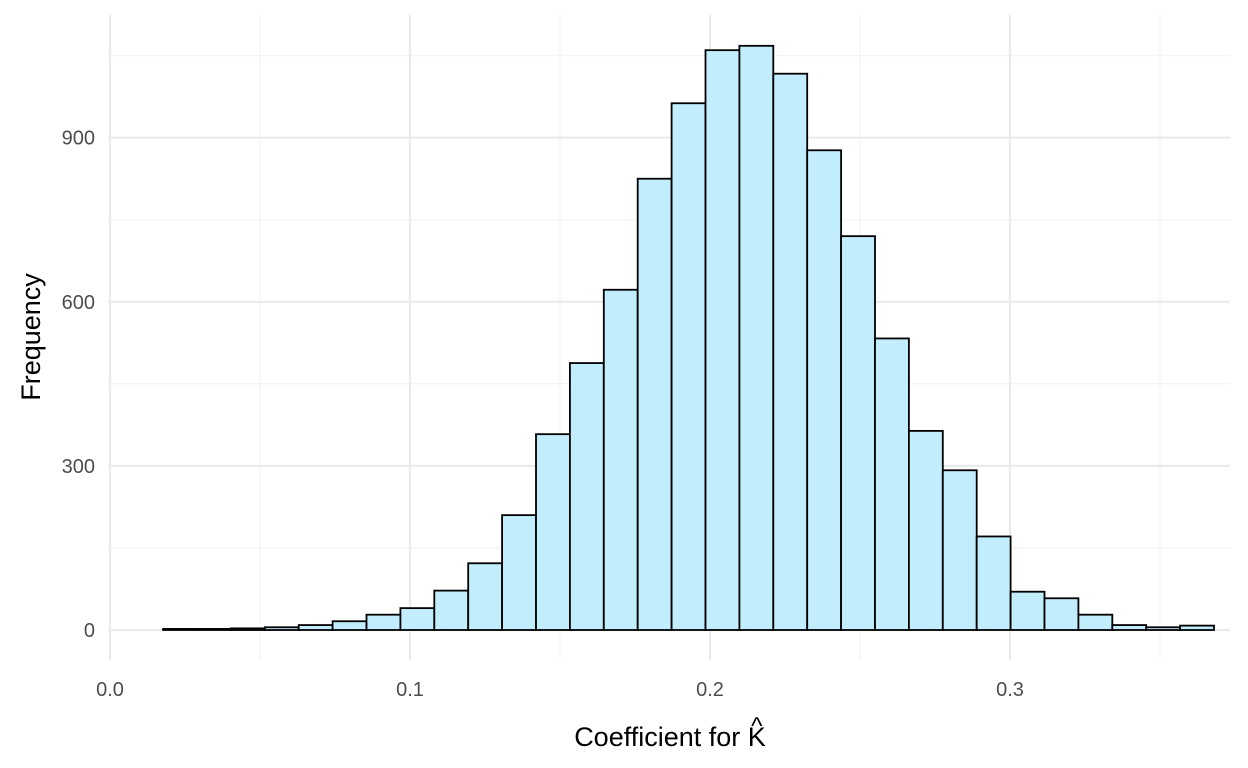  What do you see at coordinates (757, 726) in the screenshot?
I see `x-axis-title-hat-accent: ^` at bounding box center [757, 726].